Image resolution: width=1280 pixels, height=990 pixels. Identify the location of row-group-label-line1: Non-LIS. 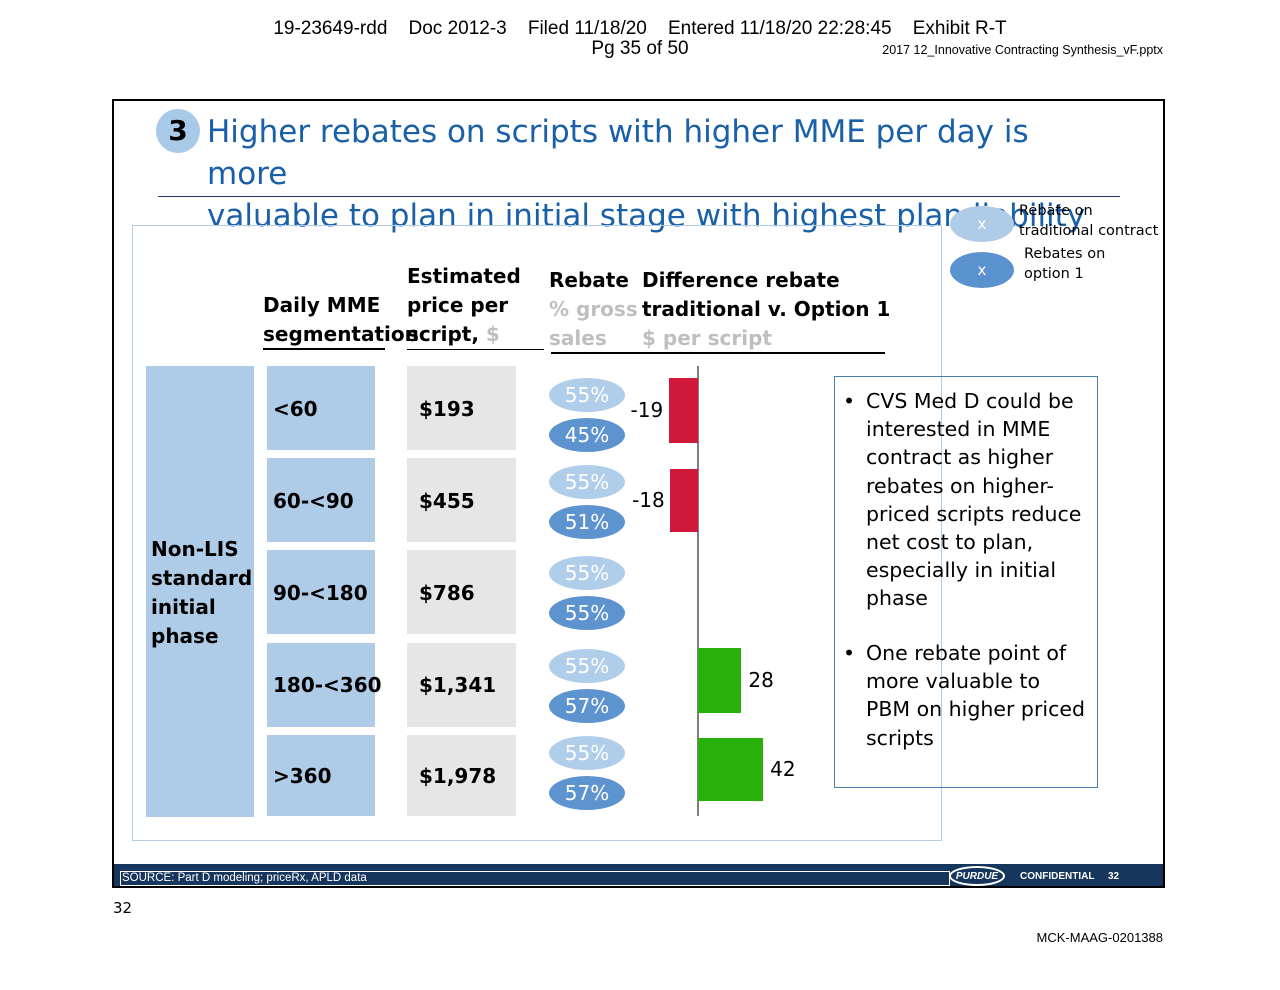
(195, 549).